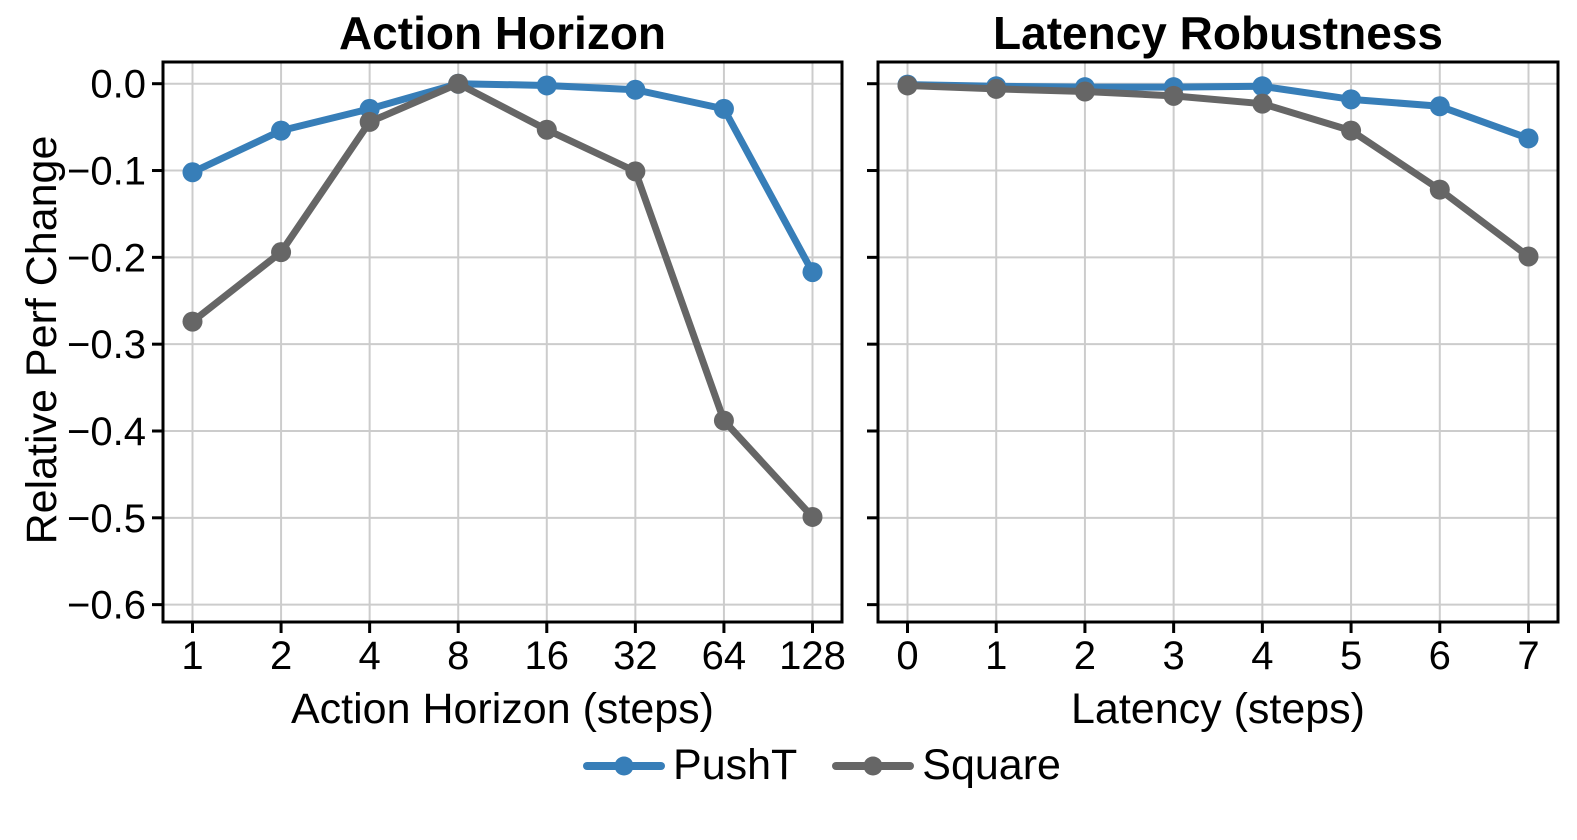 The width and height of the screenshot is (1577, 840). I want to click on x-tick-label: 5, so click(1351, 656).